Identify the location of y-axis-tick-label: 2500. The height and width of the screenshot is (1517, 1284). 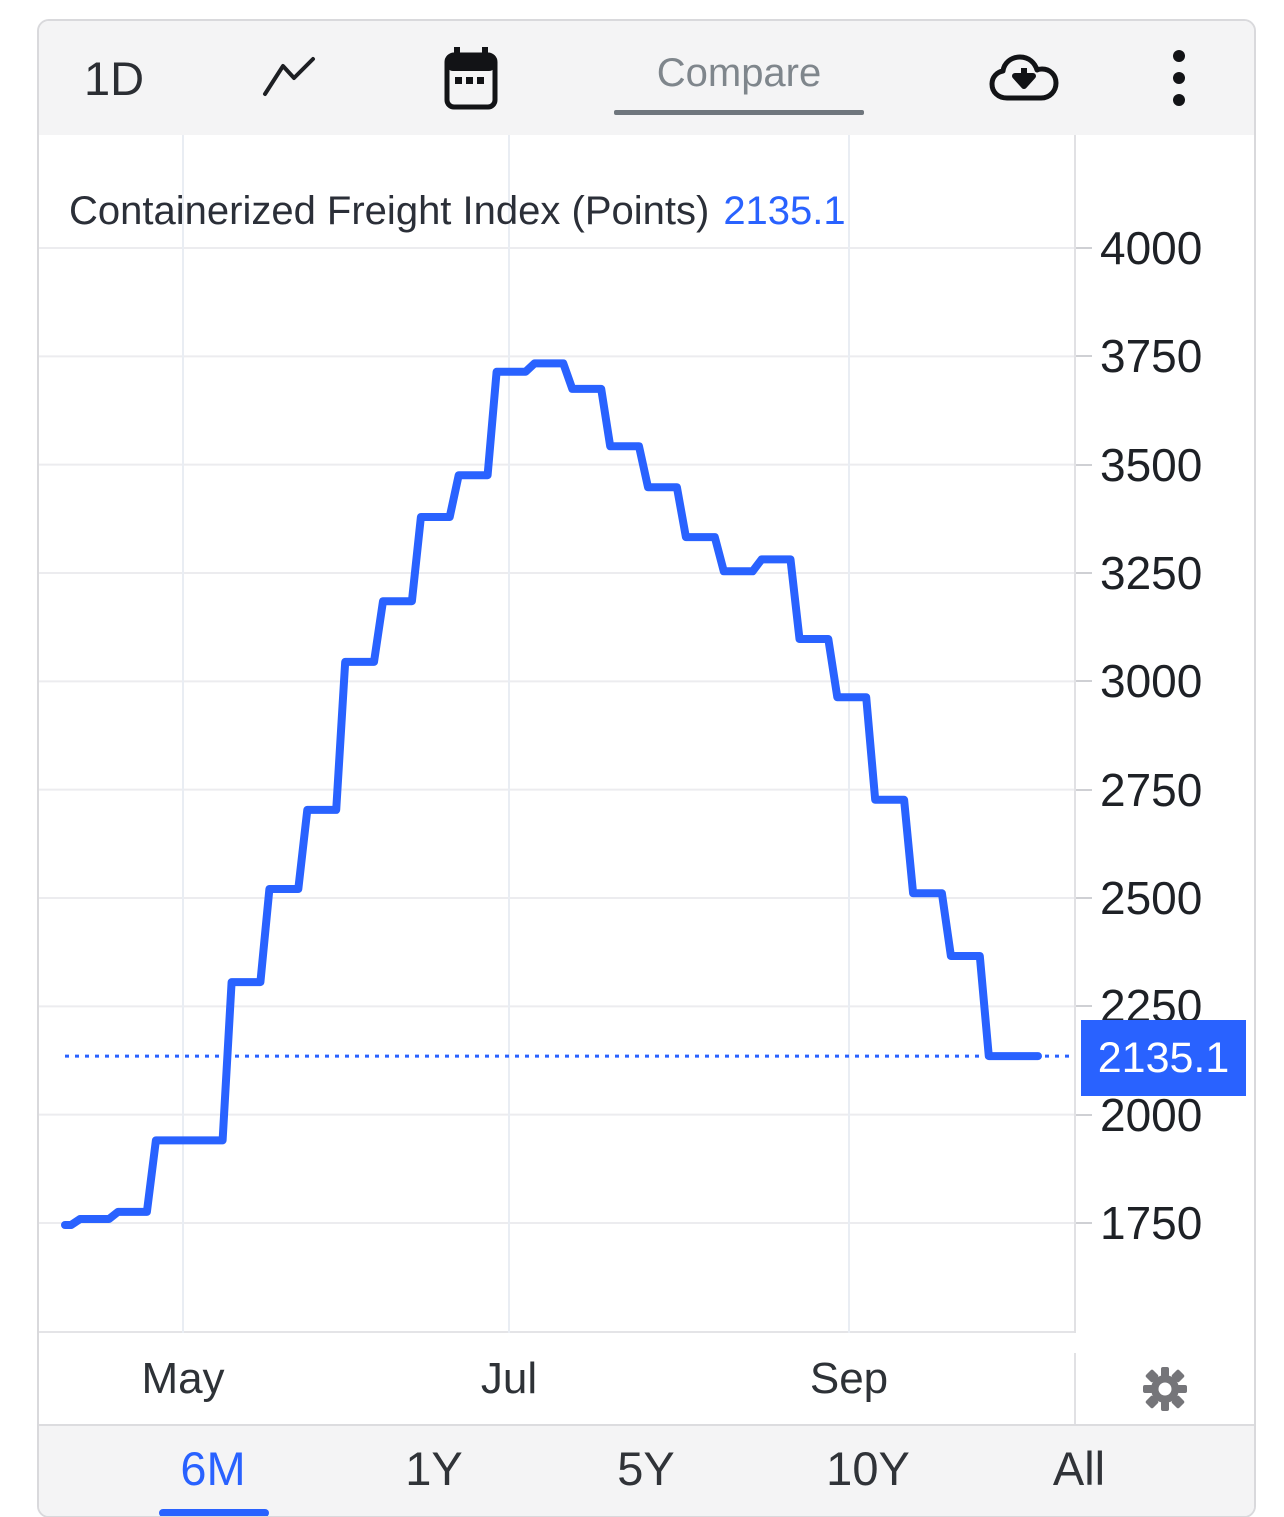
(1151, 897).